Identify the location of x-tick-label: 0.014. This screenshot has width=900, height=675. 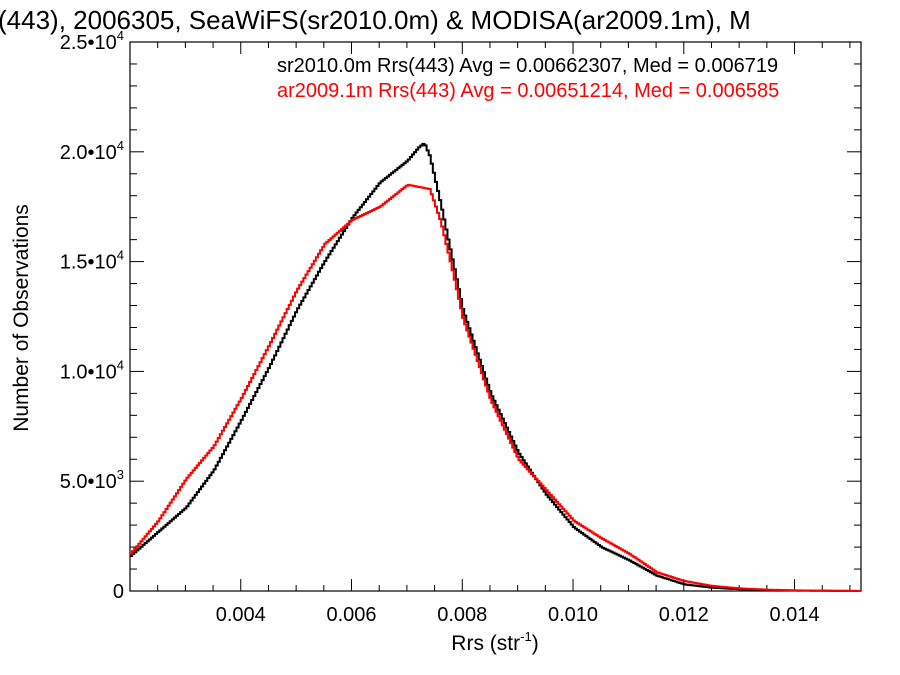
(795, 615).